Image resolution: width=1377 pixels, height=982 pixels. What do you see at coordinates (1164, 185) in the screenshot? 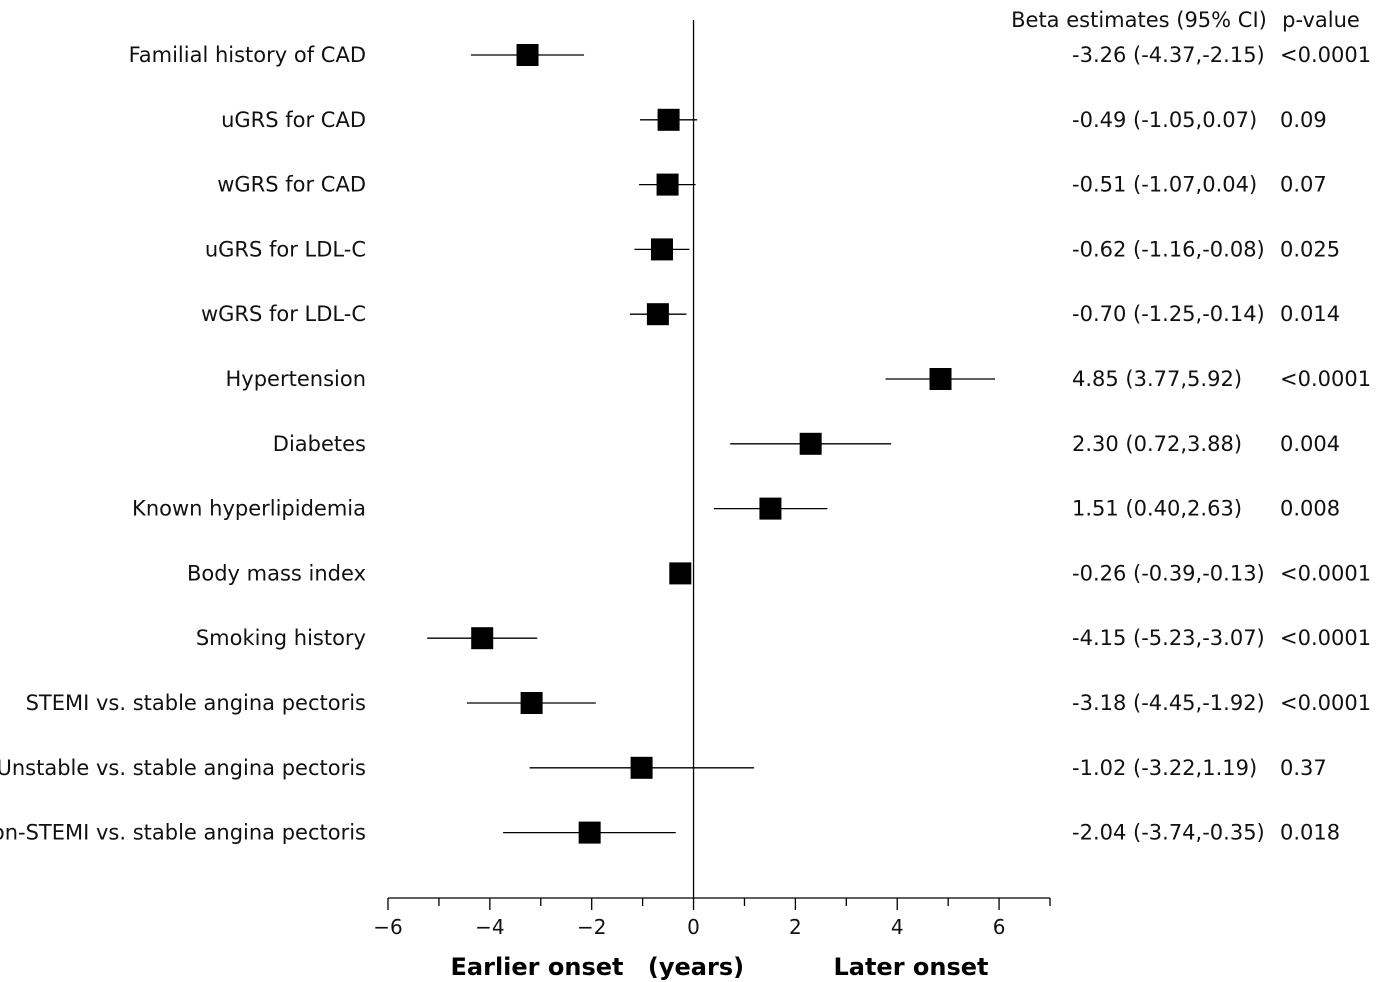
I see `estimate-ci-text: -0.51 (-1.07,0.04)` at bounding box center [1164, 185].